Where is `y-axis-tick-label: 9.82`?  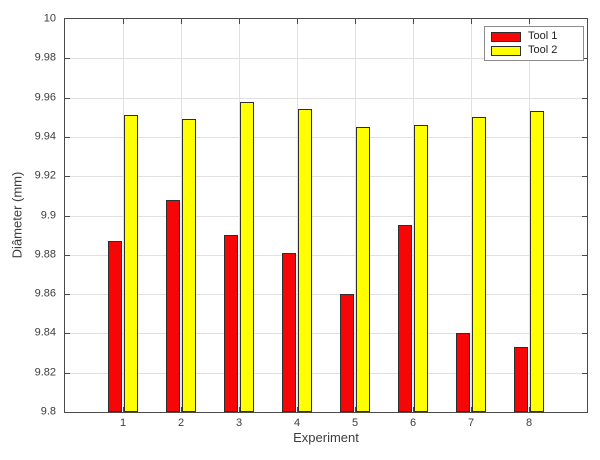 y-axis-tick-label: 9.82 is located at coordinates (45, 372).